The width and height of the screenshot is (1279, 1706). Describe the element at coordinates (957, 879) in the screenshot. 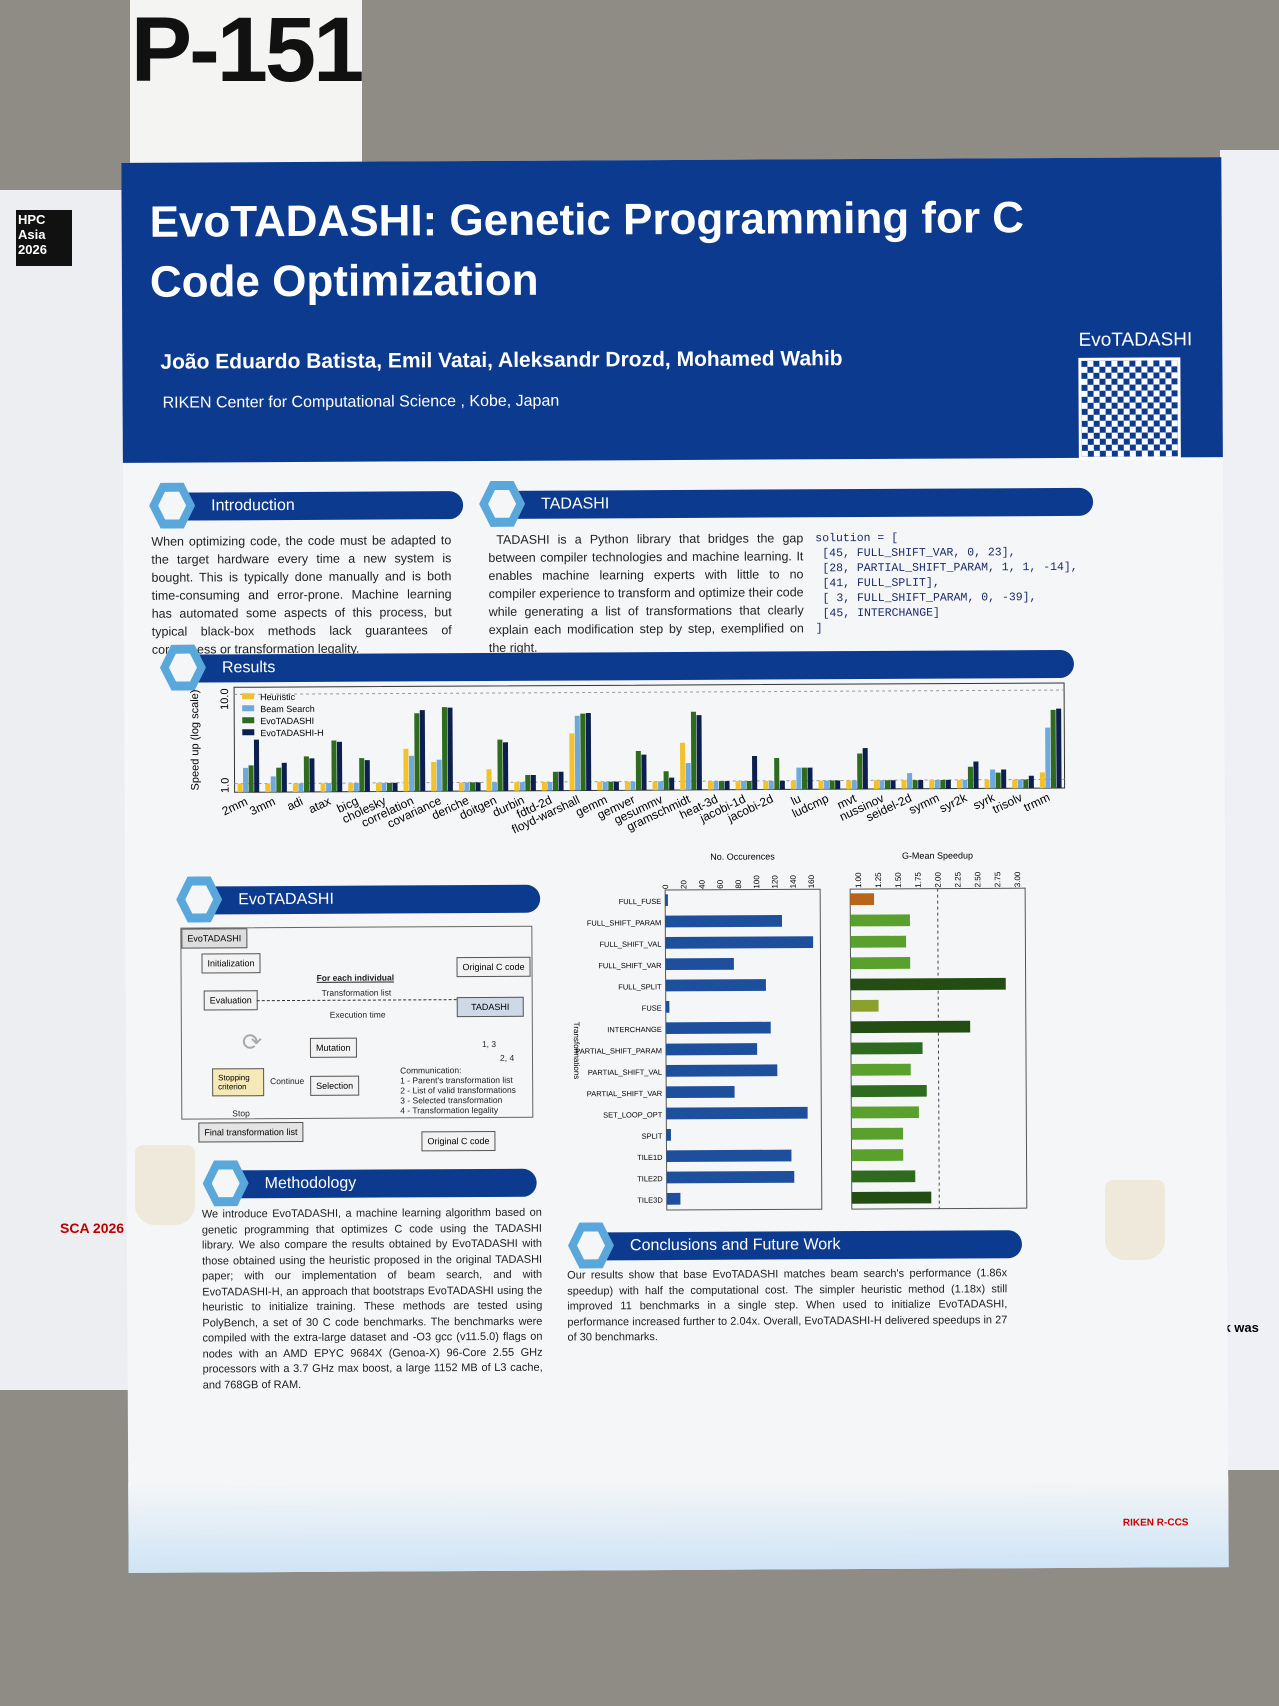

I see `x-tick-label: 2.25` at that location.